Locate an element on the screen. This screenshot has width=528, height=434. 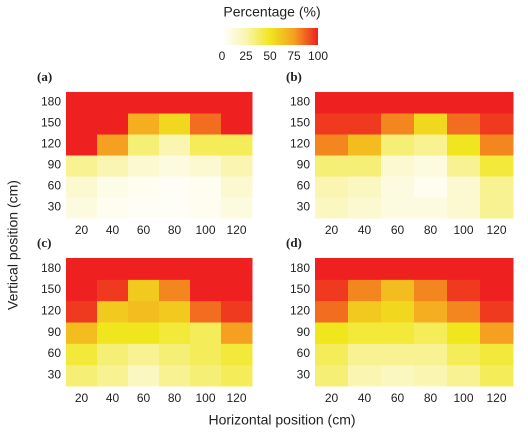
colorbar-tick-label: 50 is located at coordinates (270, 56).